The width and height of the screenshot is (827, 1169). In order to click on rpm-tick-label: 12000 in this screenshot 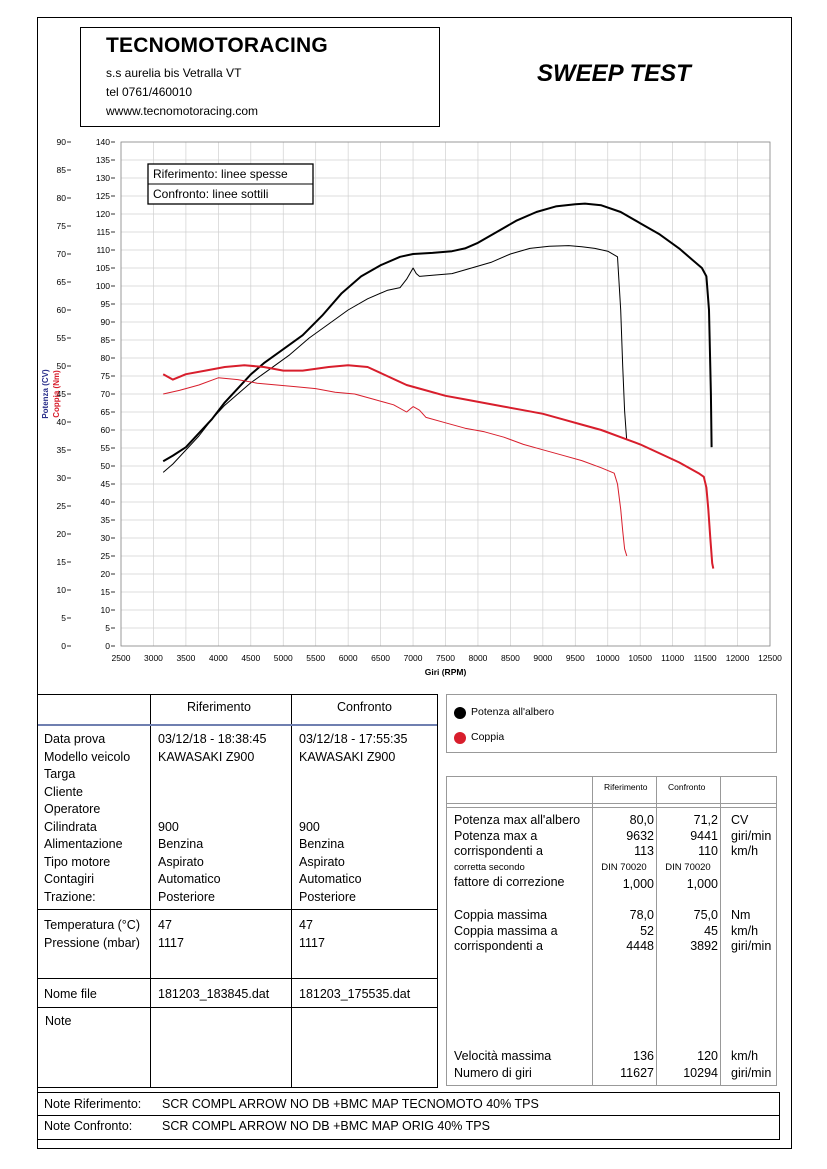, I will do `click(738, 658)`.